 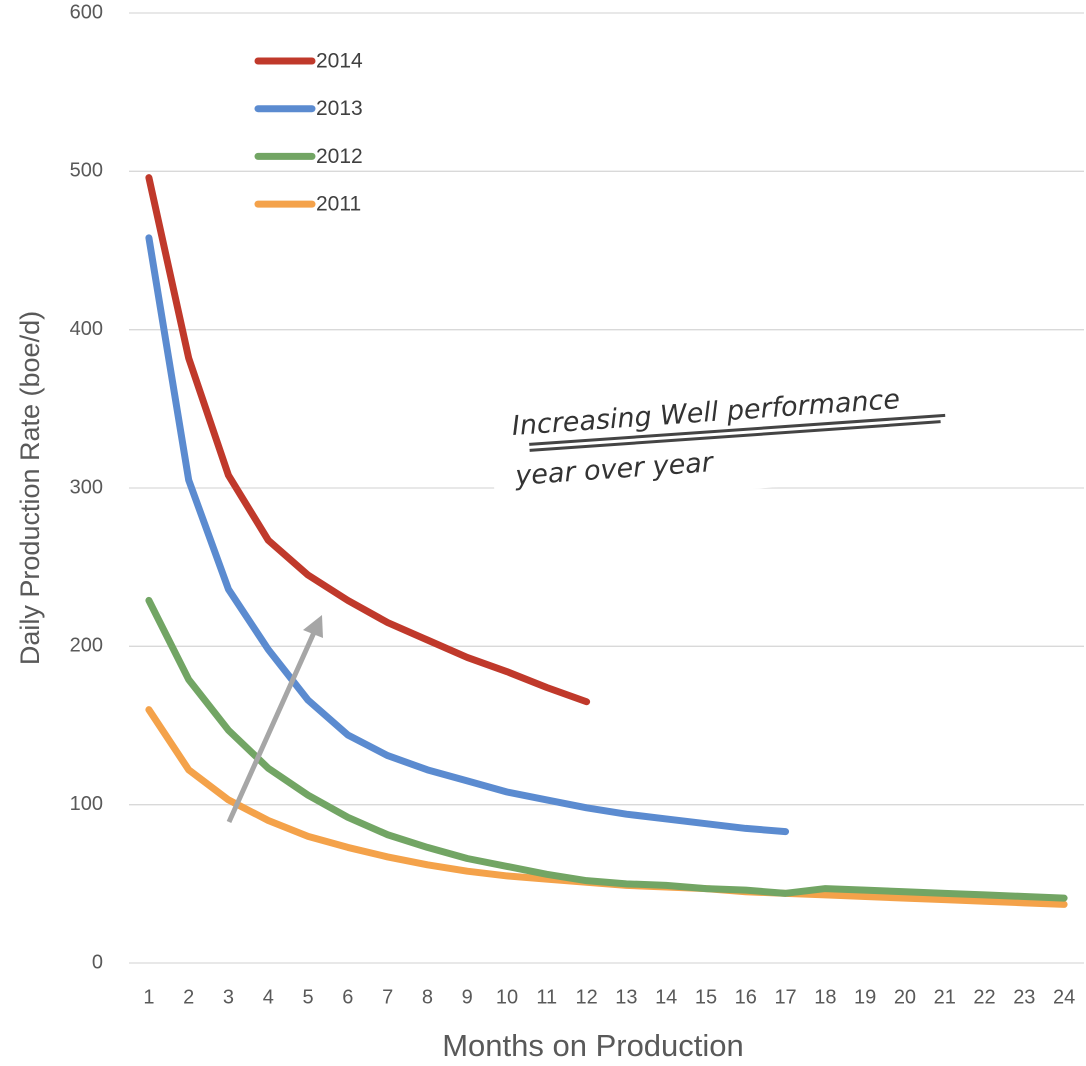 What do you see at coordinates (86, 646) in the screenshot?
I see `y-tick-label: 200` at bounding box center [86, 646].